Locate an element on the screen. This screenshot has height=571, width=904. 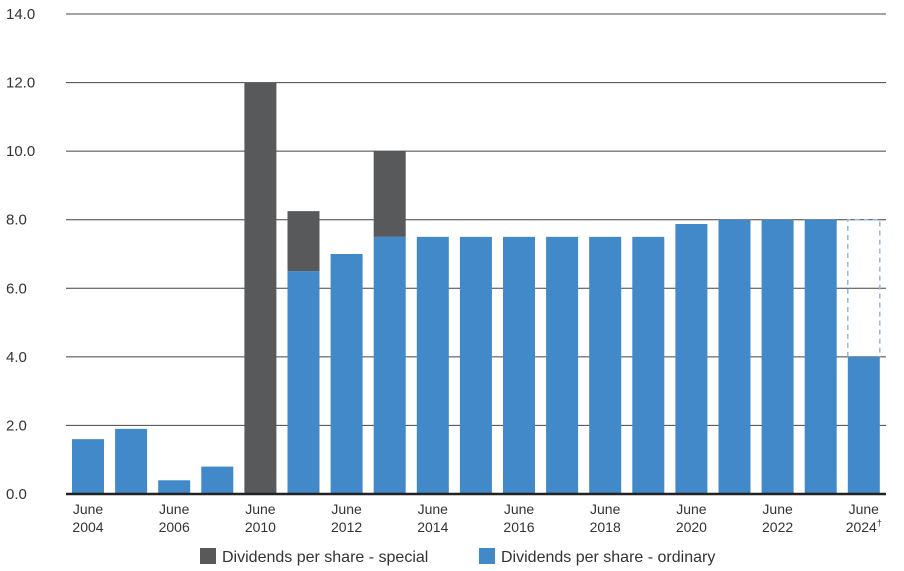
x-tick-label-year: 2006 is located at coordinates (174, 527).